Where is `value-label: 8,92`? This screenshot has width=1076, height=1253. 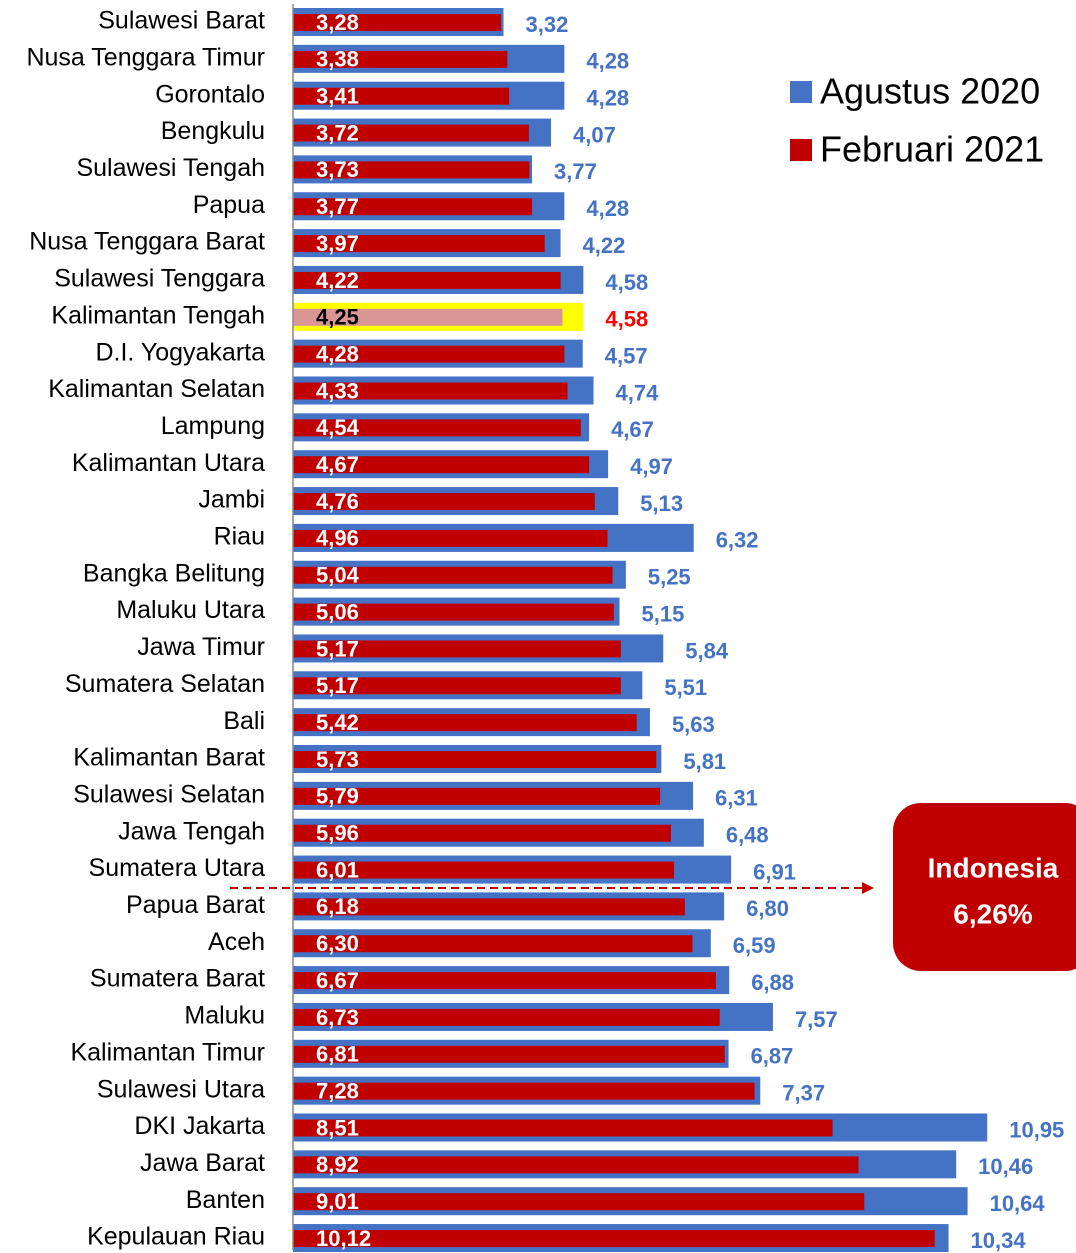
value-label: 8,92 is located at coordinates (337, 1164).